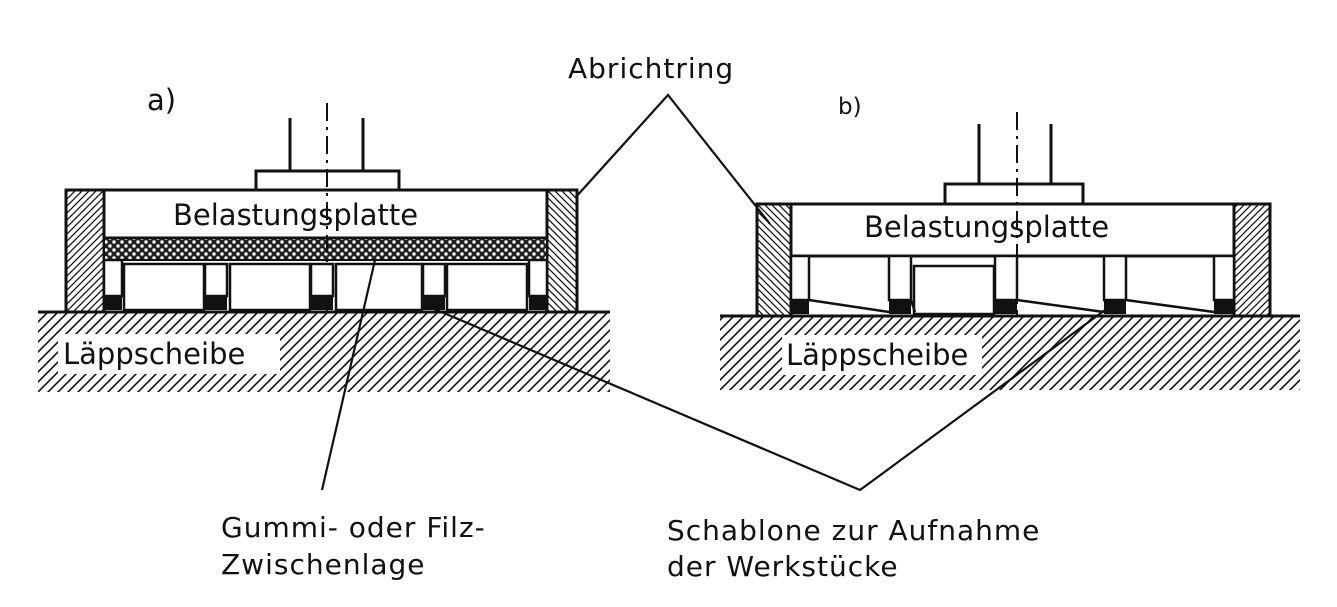 The image size is (1337, 607). I want to click on callout-interlayer-line1: Gummi- oder Filz-, so click(353, 527).